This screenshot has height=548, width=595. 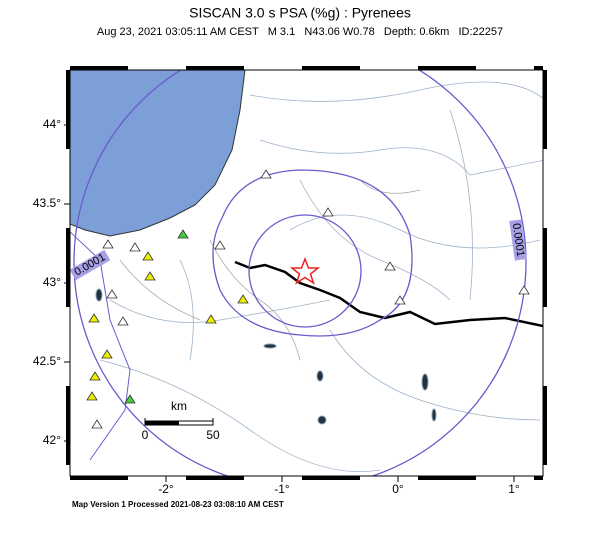 What do you see at coordinates (181, 420) in the screenshot?
I see `scale-bar: km 0 50` at bounding box center [181, 420].